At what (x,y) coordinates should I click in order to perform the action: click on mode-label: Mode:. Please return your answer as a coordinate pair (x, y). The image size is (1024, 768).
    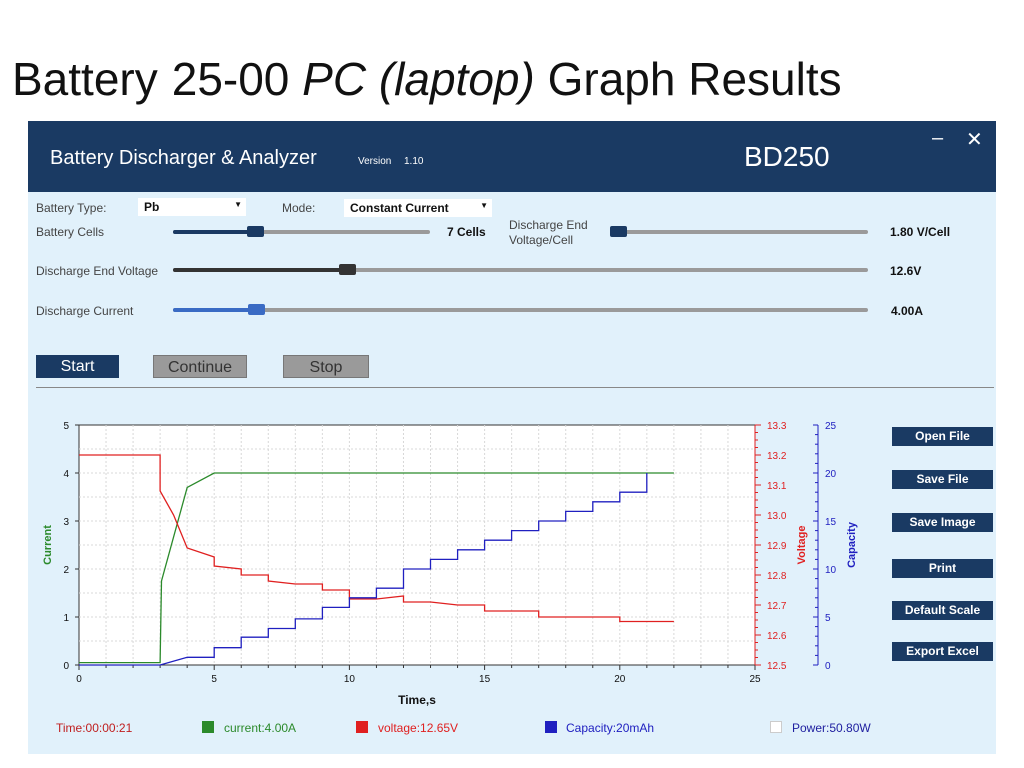
    Looking at the image, I should click on (299, 208).